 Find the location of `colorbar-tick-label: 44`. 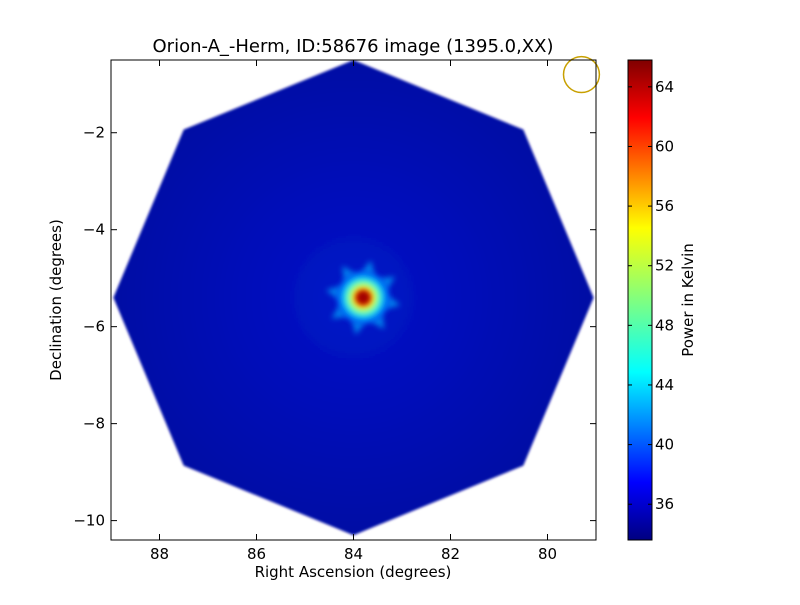

colorbar-tick-label: 44 is located at coordinates (664, 385).